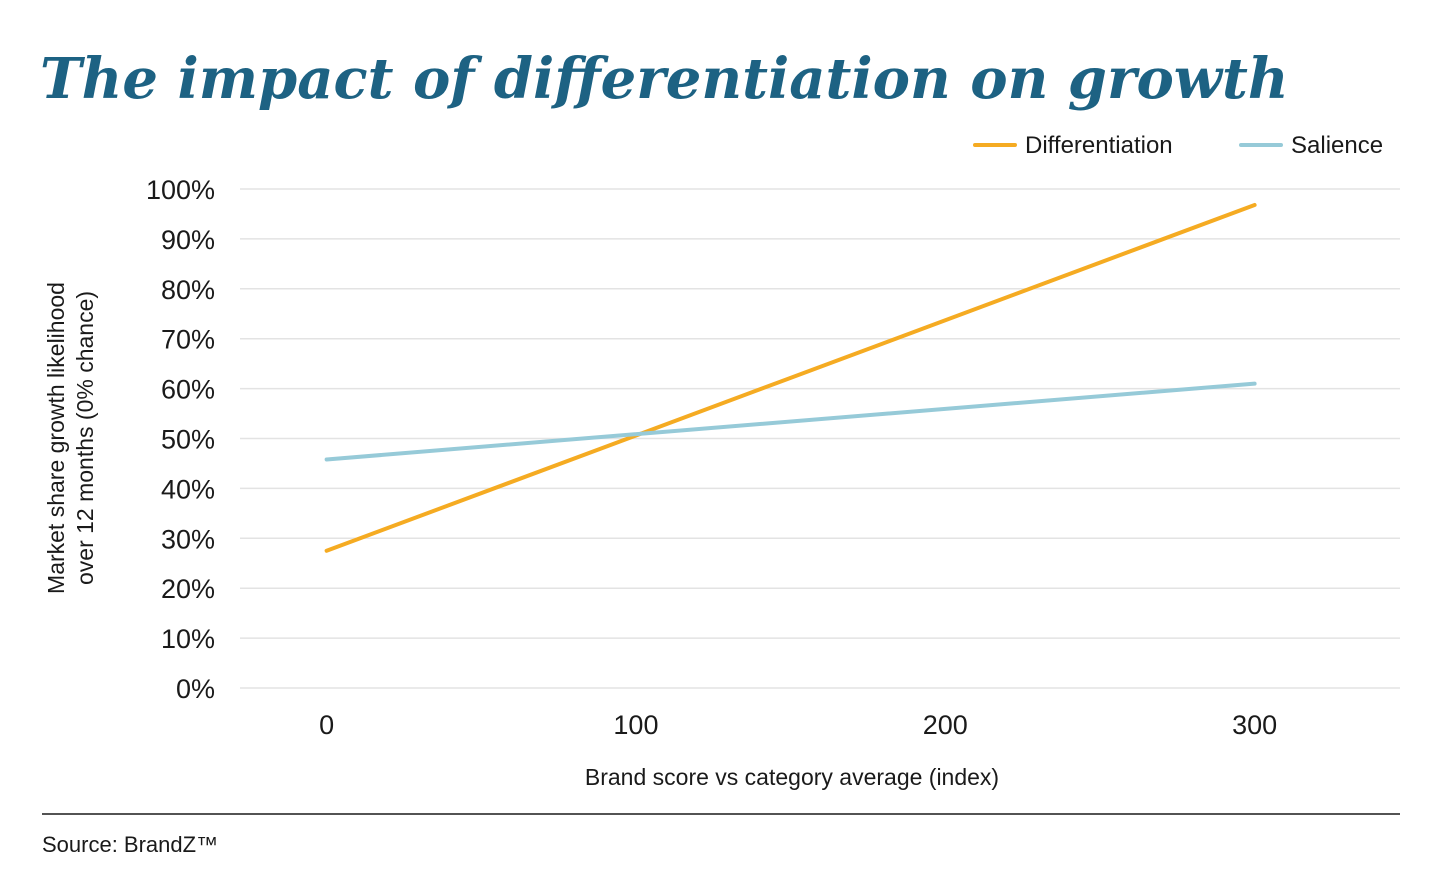 The image size is (1449, 893). Describe the element at coordinates (664, 79) in the screenshot. I see `chart-title: The impact of differentiation on growth` at that location.